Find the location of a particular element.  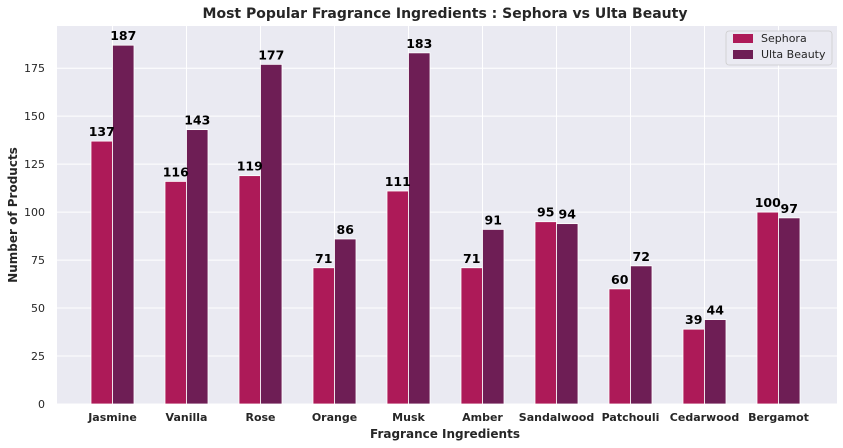

y-axis-ticks: 0 25 50 75 100 125 150 175 is located at coordinates (34, 236).